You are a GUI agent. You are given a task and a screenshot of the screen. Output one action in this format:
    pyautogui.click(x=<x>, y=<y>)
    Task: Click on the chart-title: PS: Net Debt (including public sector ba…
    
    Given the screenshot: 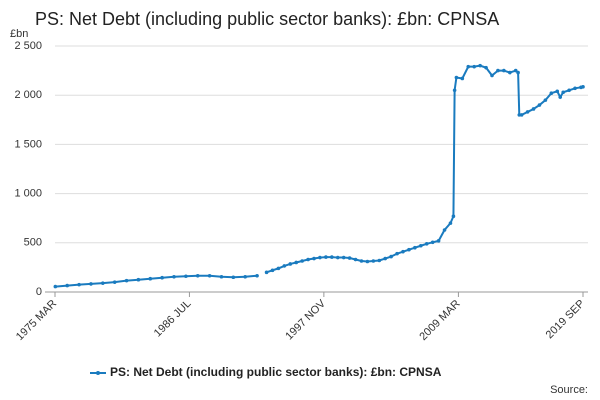 What is the action you would take?
    pyautogui.click(x=267, y=19)
    